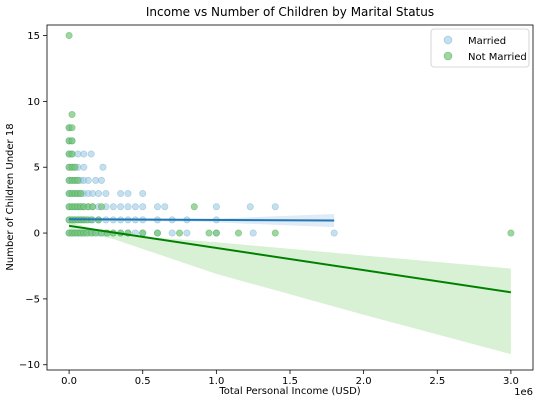 The height and width of the screenshot is (403, 540). What do you see at coordinates (33, 102) in the screenshot?
I see `y-tick-label: 10` at bounding box center [33, 102].